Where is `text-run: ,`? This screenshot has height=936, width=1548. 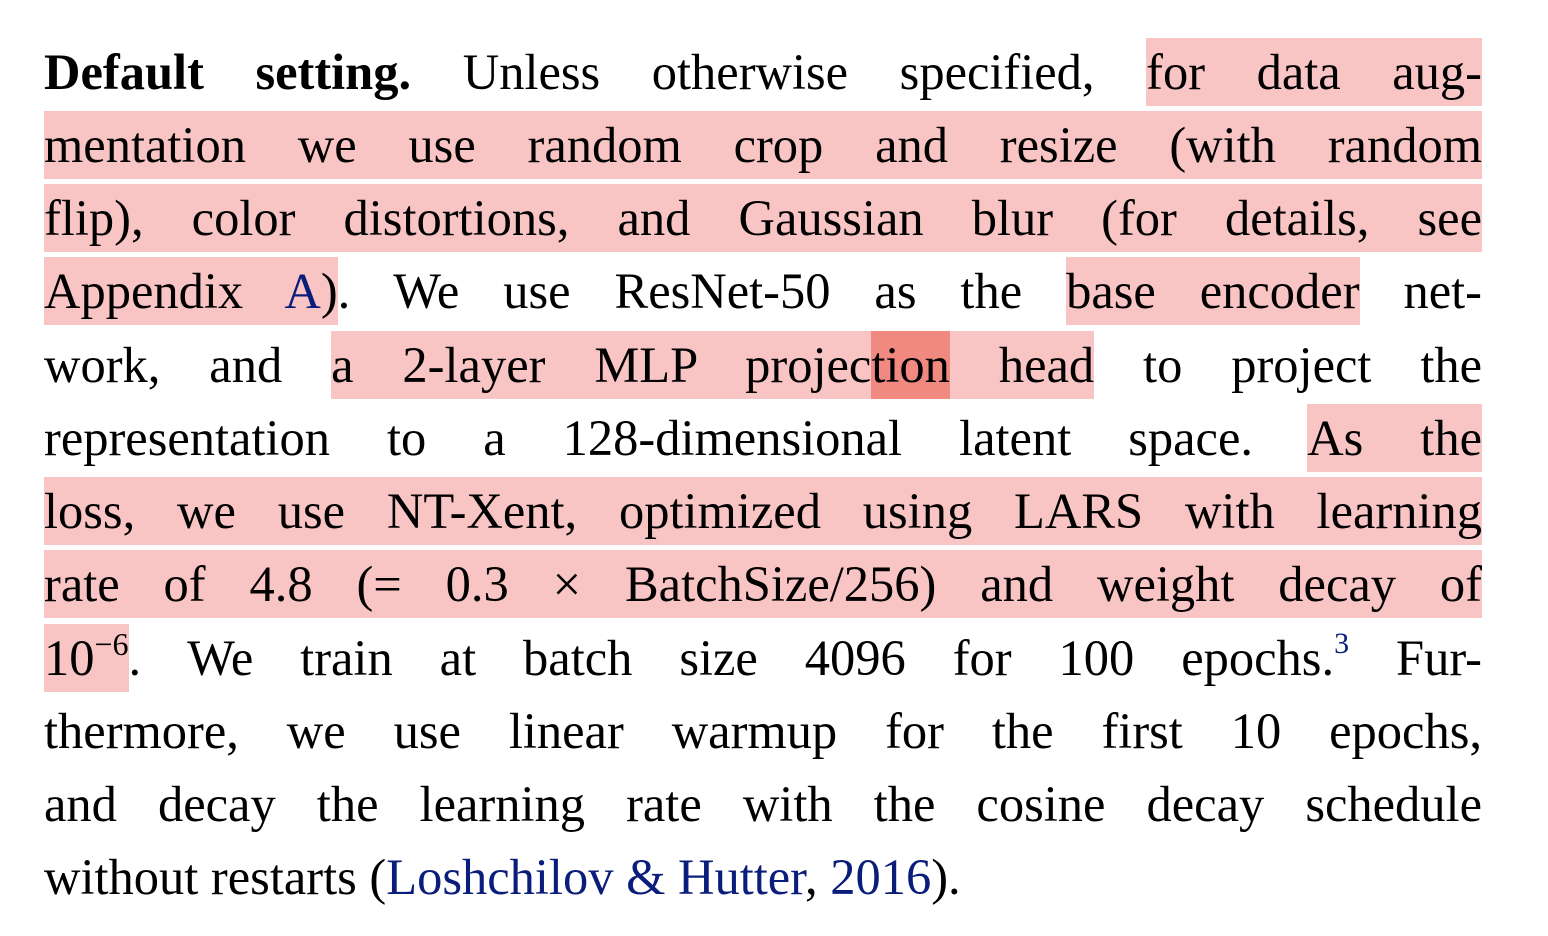
text-run: , is located at coordinates (817, 877).